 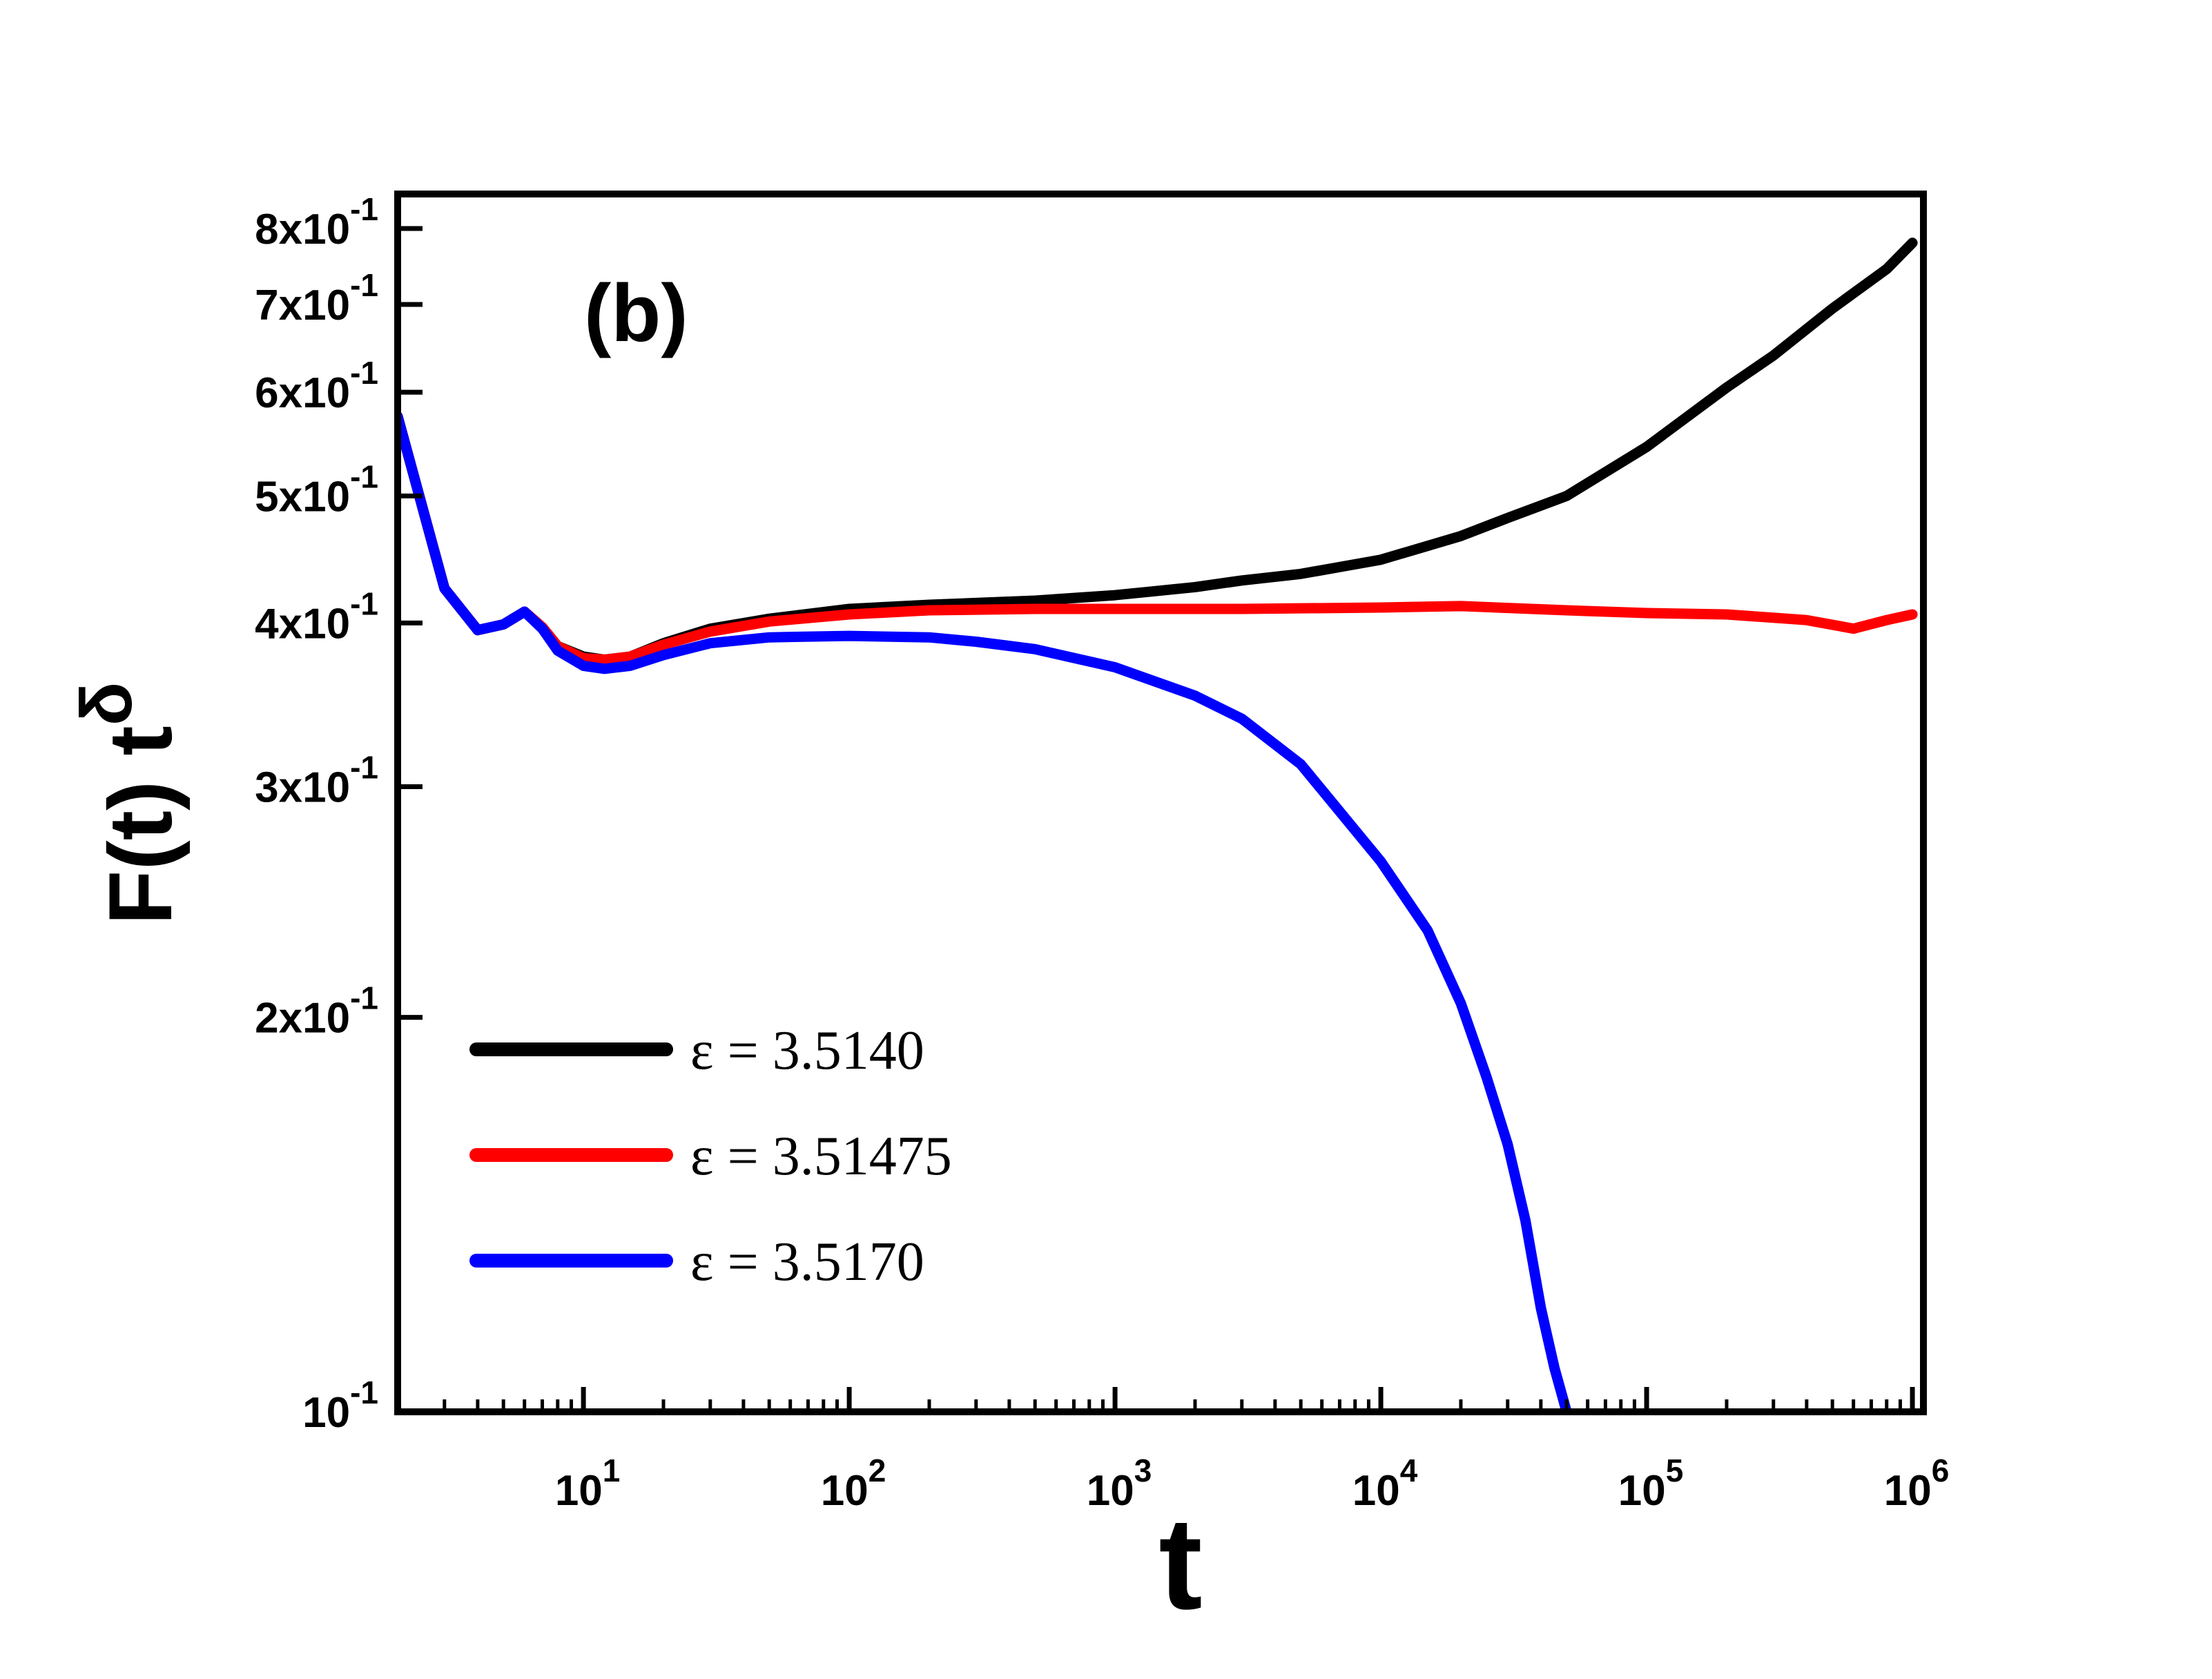 I want to click on y-tick-label: 6x10⁻¹, so click(x=316, y=386).